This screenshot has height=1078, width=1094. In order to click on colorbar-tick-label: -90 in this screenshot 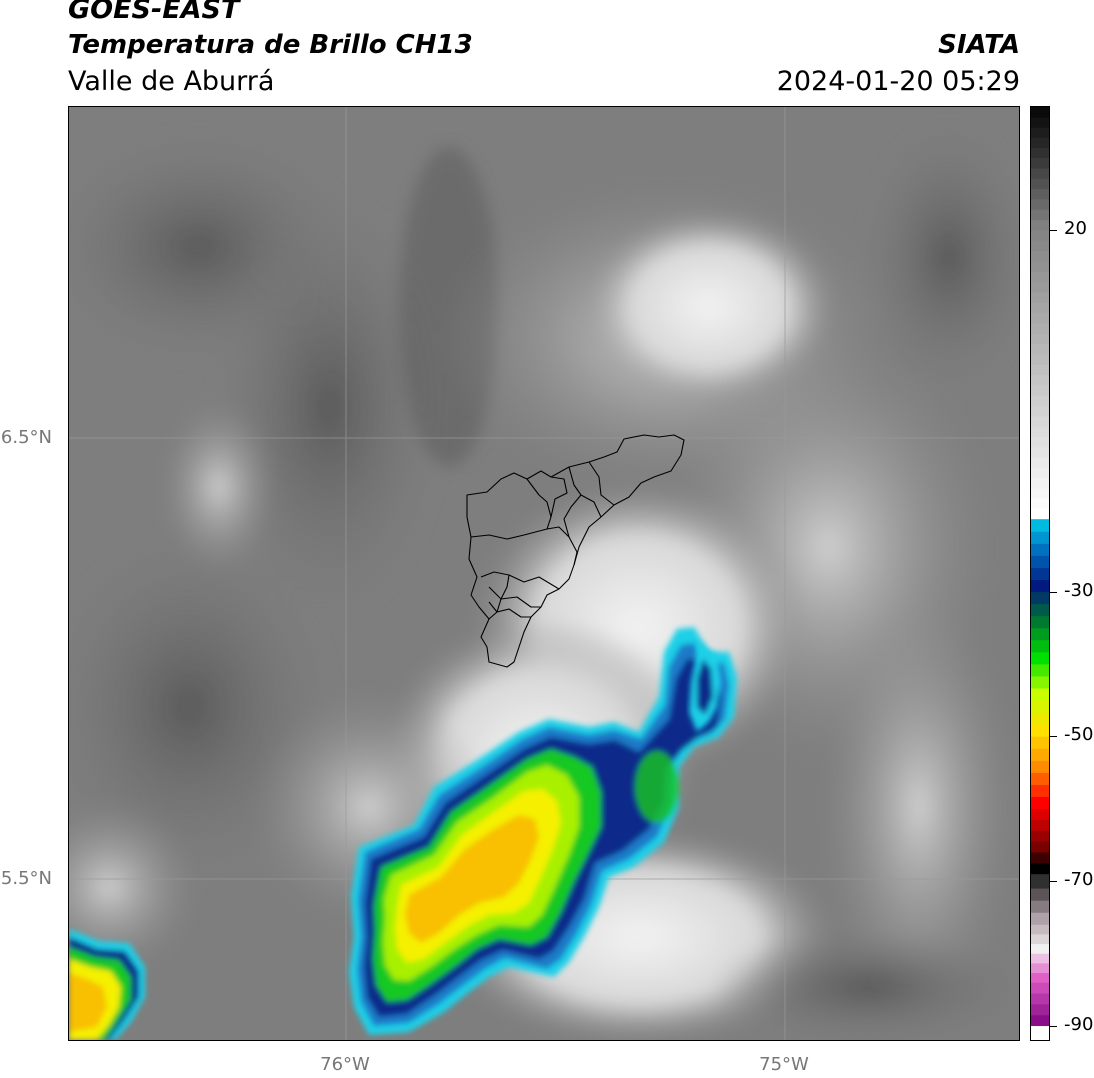, I will do `click(1079, 1024)`.